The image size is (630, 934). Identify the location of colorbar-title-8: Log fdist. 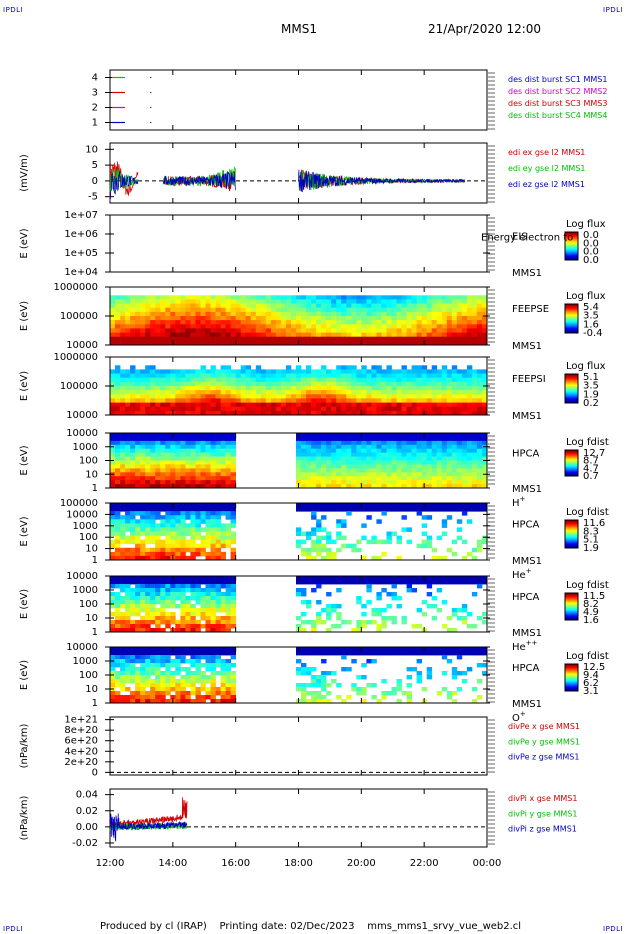
(587, 656).